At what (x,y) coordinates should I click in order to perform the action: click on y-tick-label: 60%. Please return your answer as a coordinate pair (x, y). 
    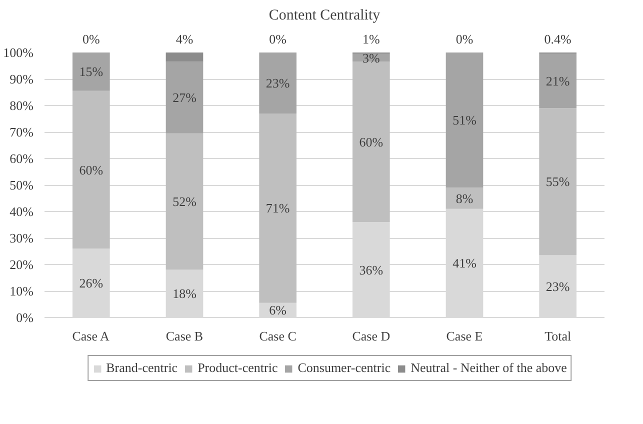
    Looking at the image, I should click on (22, 158).